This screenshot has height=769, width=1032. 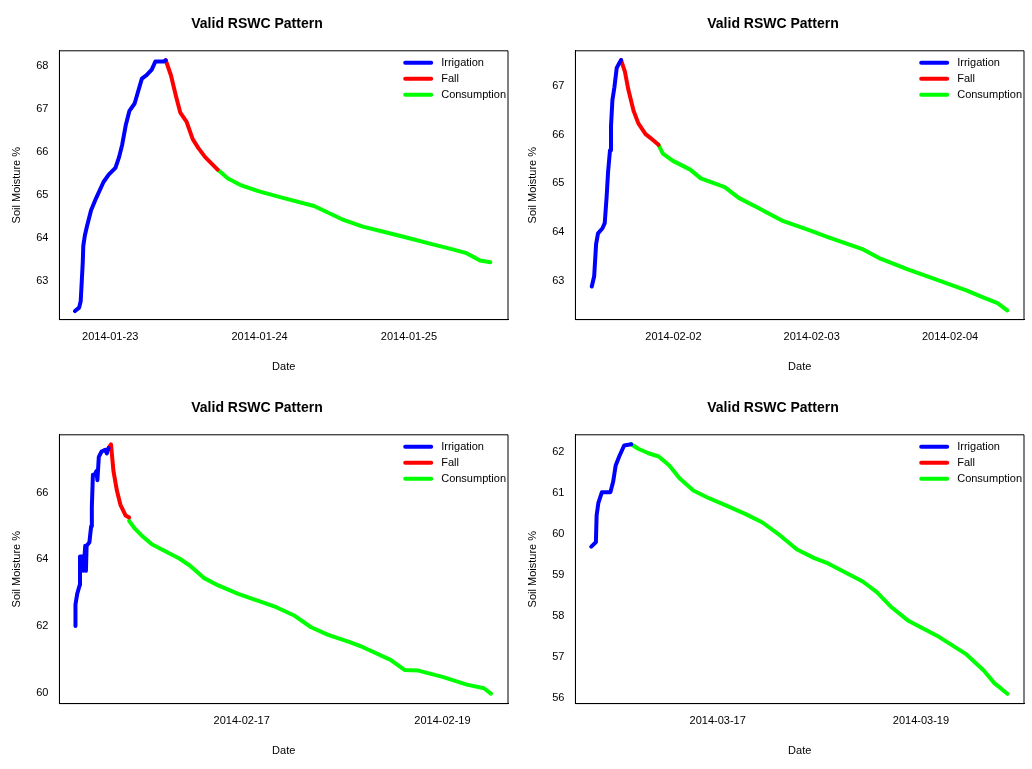 I want to click on y-tick-label: 68, so click(x=42, y=65).